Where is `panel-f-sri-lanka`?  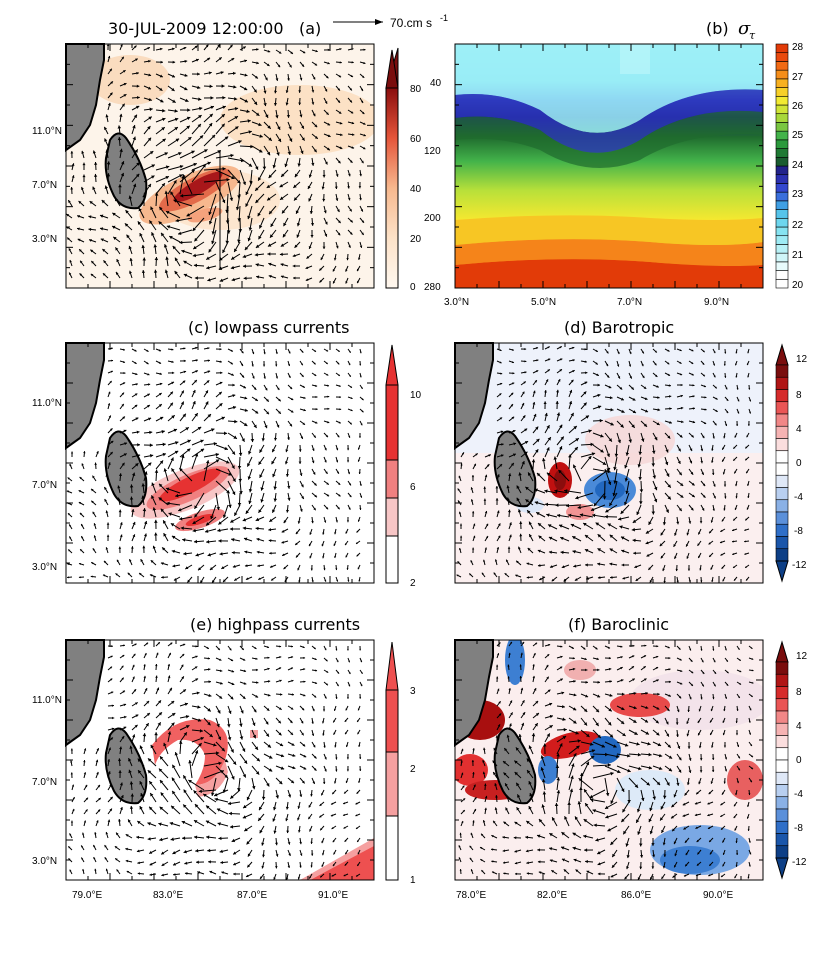 panel-f-sri-lanka is located at coordinates (515, 766).